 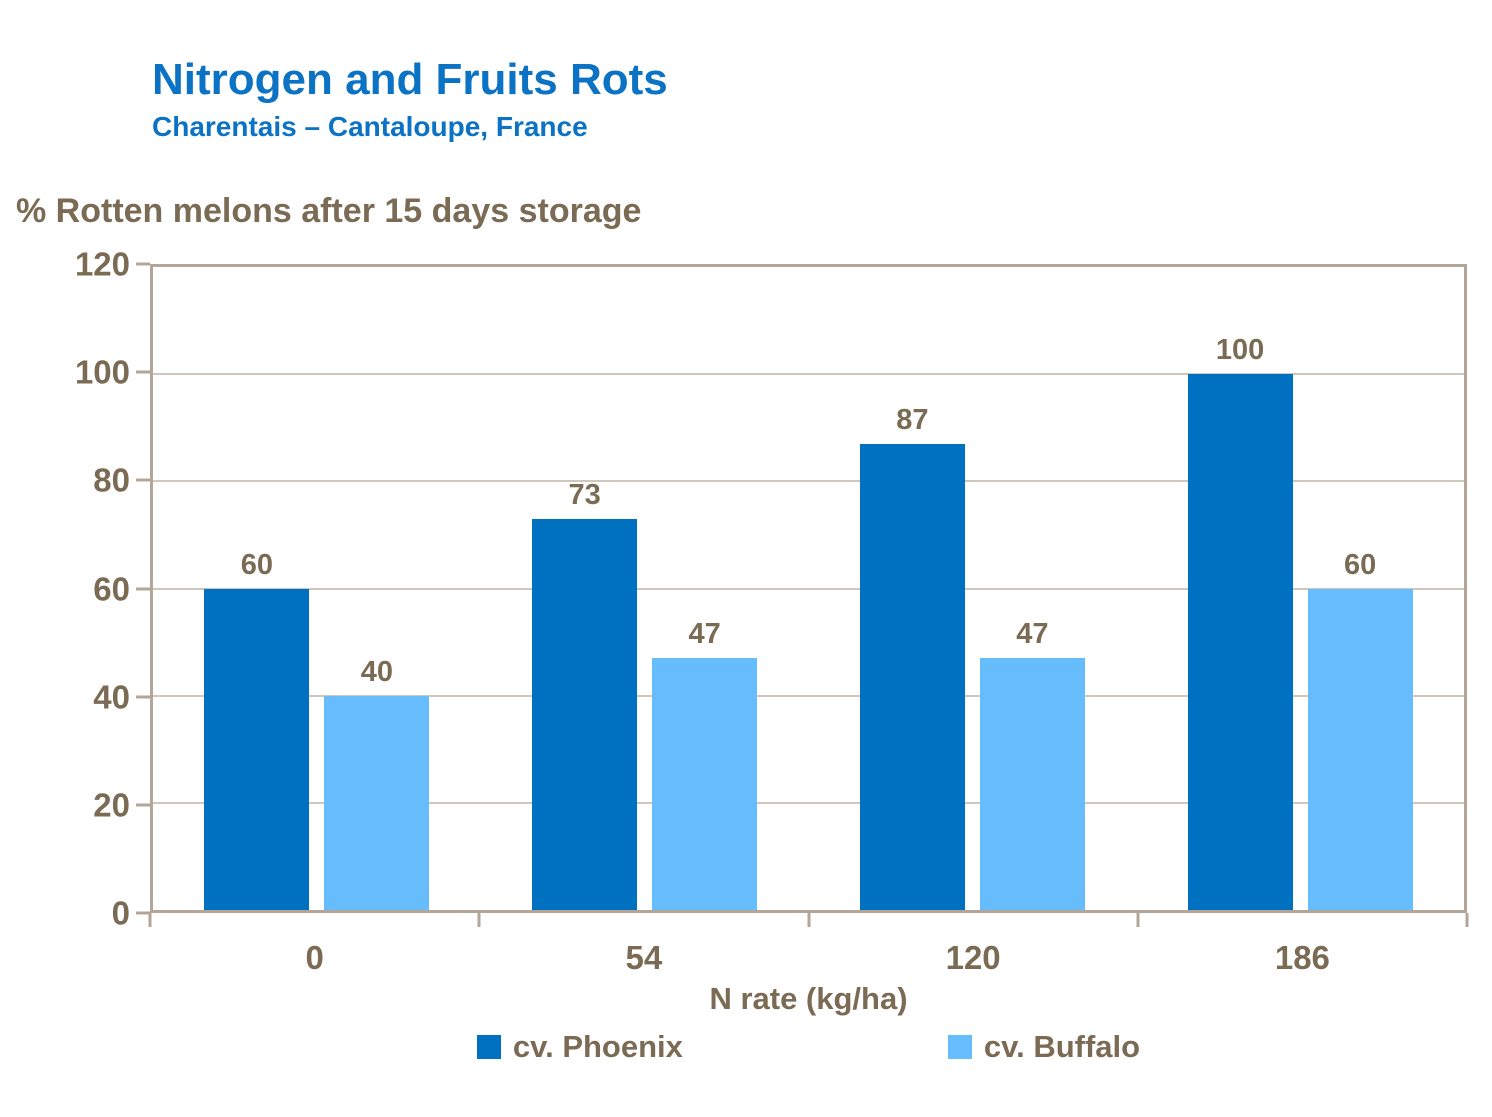 I want to click on y-axis-tick-marks, so click(x=143, y=588).